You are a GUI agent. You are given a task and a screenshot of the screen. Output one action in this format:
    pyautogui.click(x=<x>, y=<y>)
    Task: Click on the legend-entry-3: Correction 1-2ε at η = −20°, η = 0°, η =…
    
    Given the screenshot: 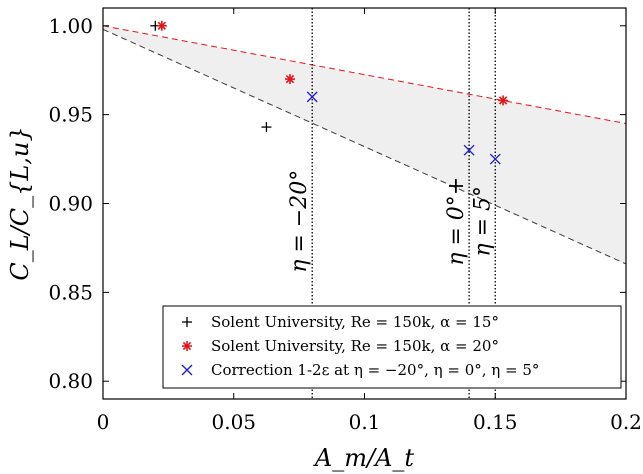 What is the action you would take?
    pyautogui.click(x=375, y=370)
    